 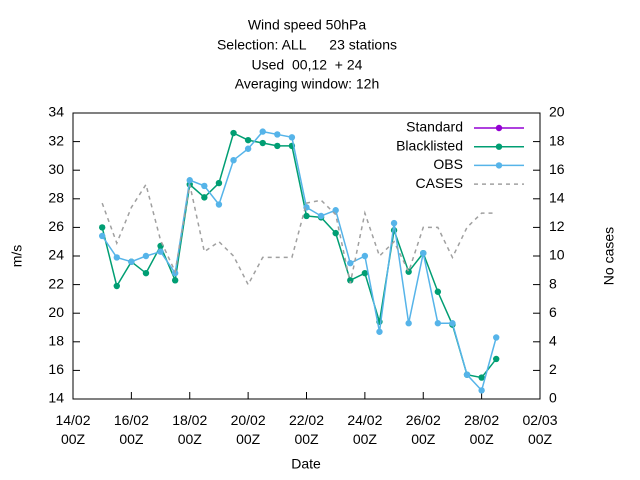 I want to click on y-tick-label: 24, so click(x=56, y=255).